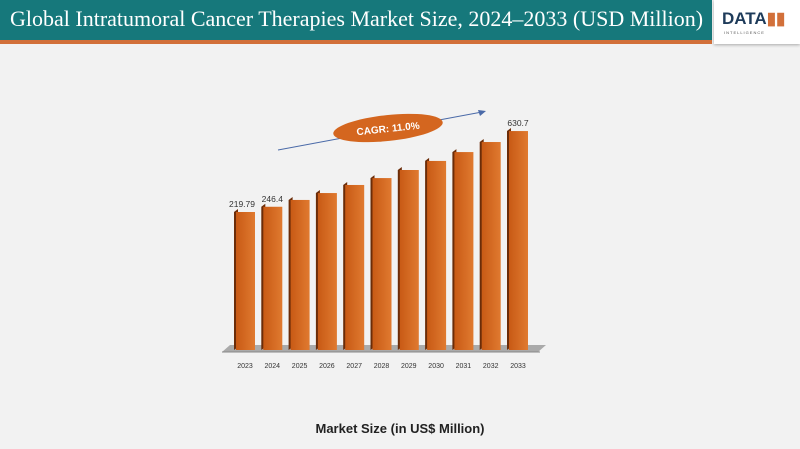 Image resolution: width=800 pixels, height=449 pixels. What do you see at coordinates (464, 366) in the screenshot?
I see `x-tick-label: 2031` at bounding box center [464, 366].